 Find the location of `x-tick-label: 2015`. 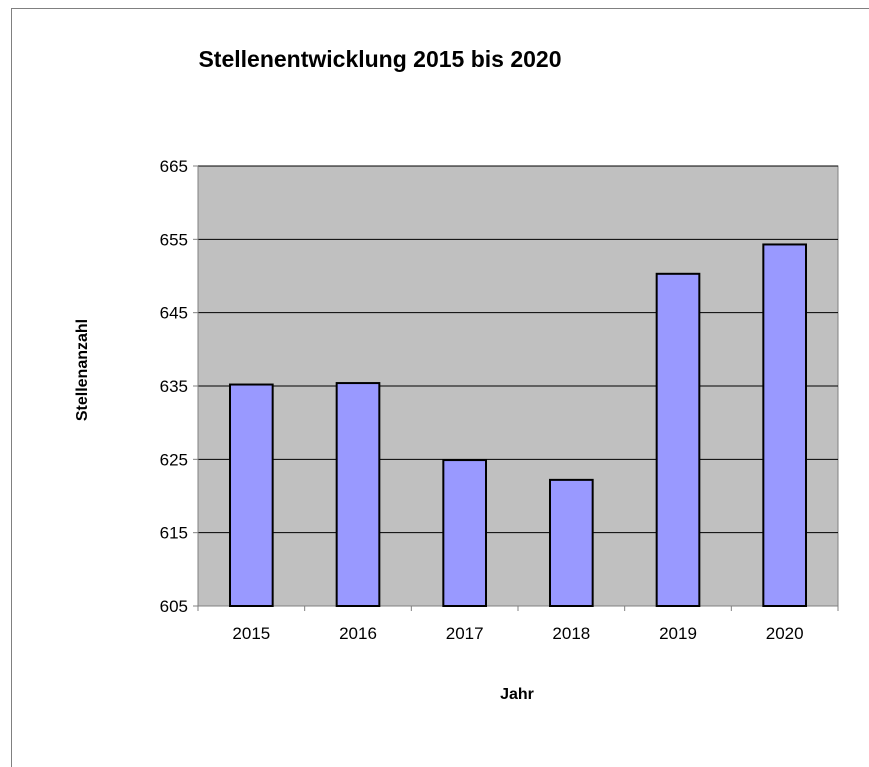

x-tick-label: 2015 is located at coordinates (251, 633).